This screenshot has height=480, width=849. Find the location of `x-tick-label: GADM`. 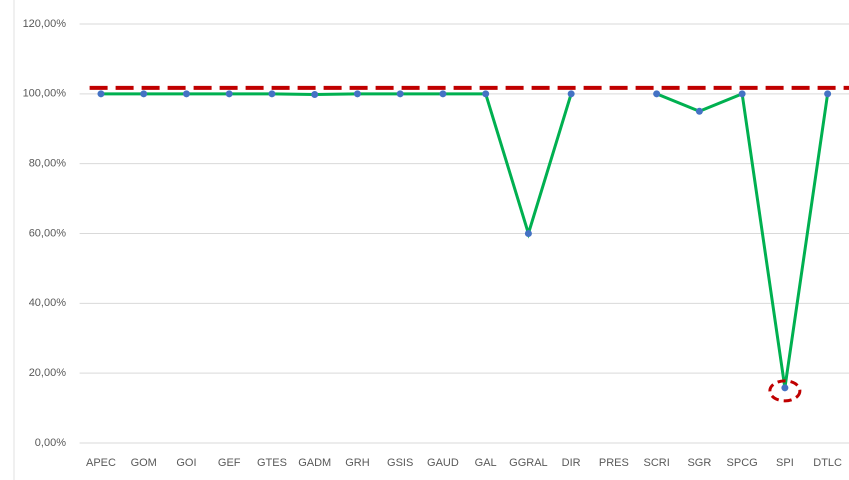

x-tick-label: GADM is located at coordinates (314, 463).